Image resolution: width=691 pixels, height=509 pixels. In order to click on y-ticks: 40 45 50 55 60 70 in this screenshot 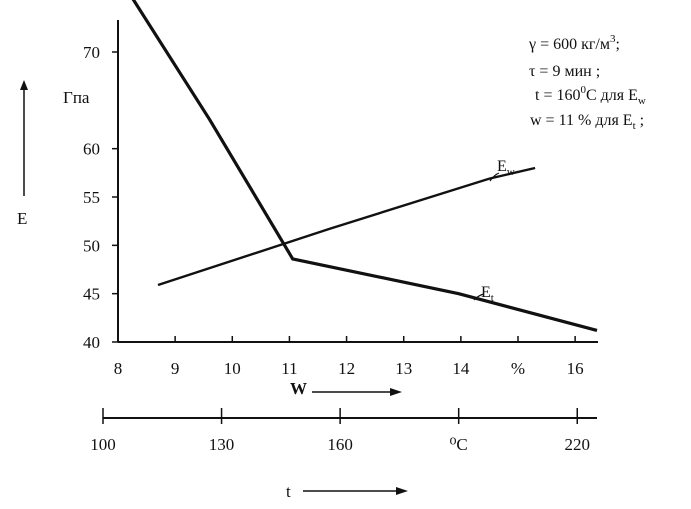, I will do `click(100, 197)`.